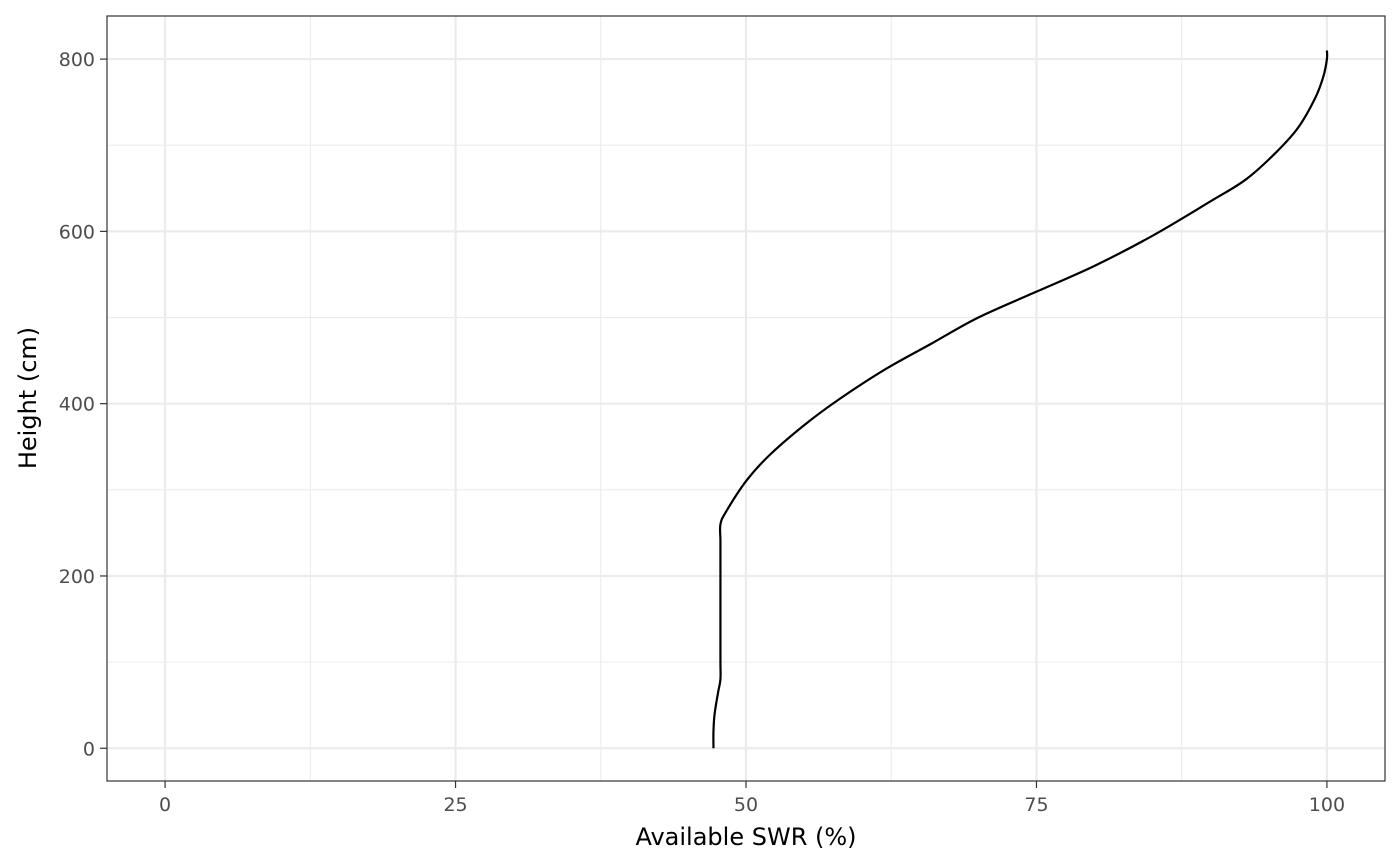  Describe the element at coordinates (746, 805) in the screenshot. I see `x-tick-label: 50` at that location.